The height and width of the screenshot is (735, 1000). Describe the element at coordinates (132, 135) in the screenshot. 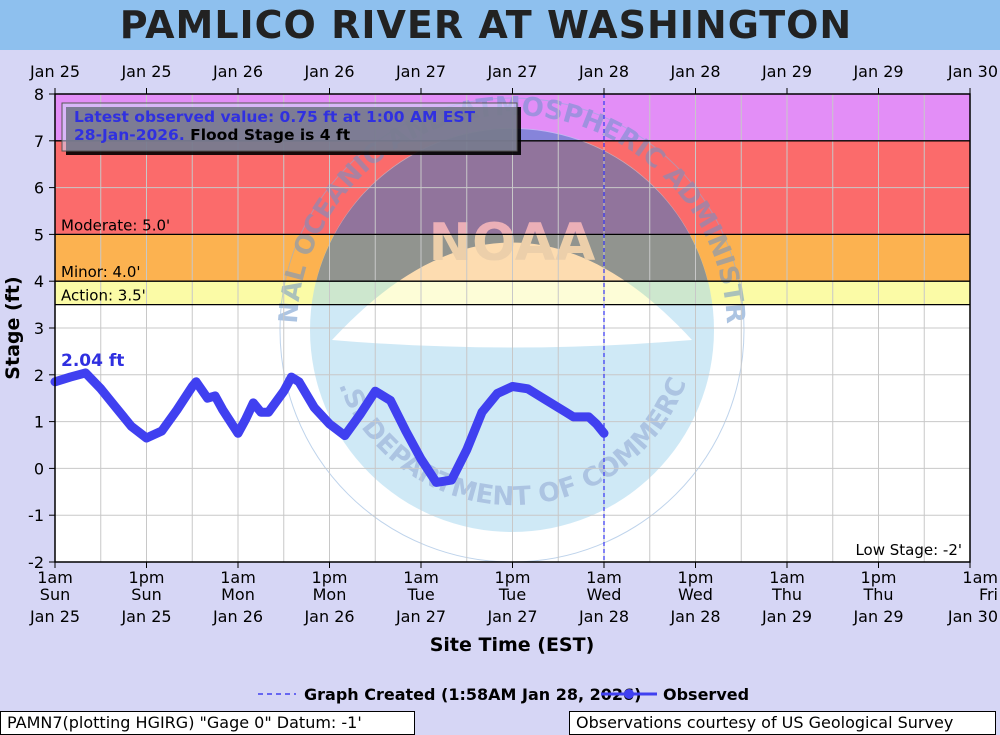

I see `latest-observation-date: 28-Jan-2026.` at that location.